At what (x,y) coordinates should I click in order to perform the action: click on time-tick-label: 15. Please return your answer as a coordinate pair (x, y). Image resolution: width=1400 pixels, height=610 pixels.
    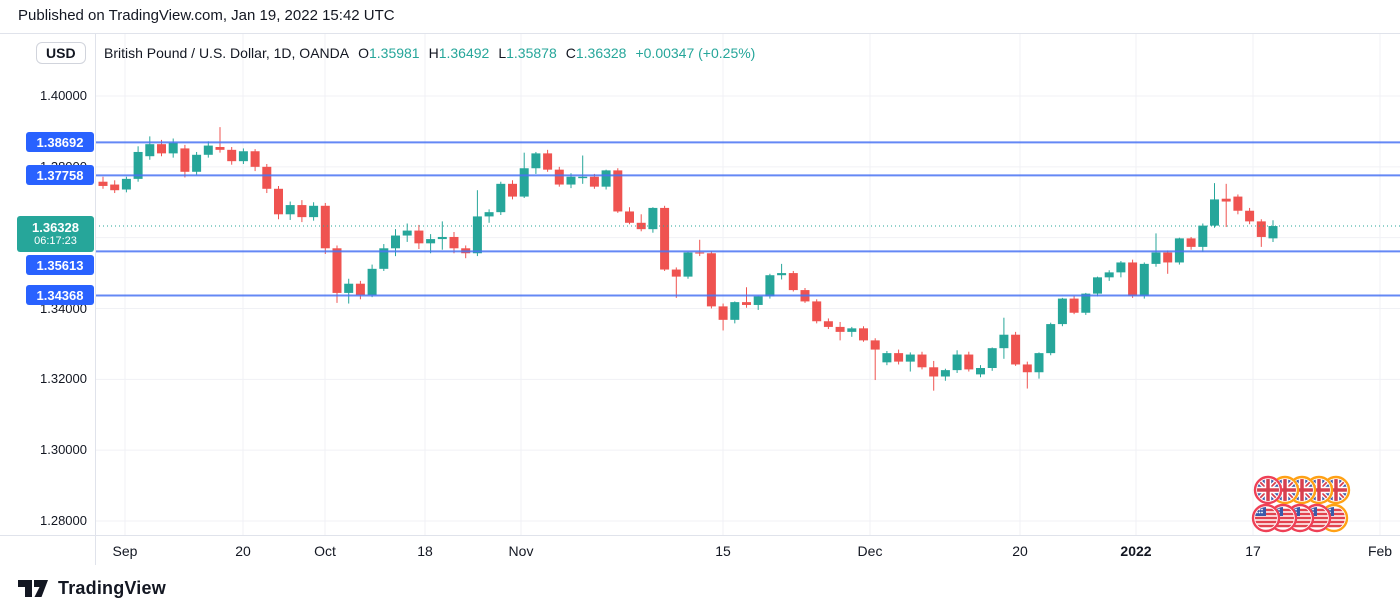
    Looking at the image, I should click on (723, 551).